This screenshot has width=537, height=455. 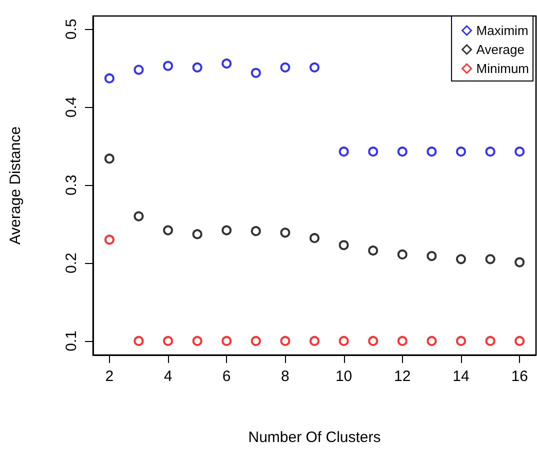 What do you see at coordinates (285, 376) in the screenshot?
I see `x-tick-label: 8` at bounding box center [285, 376].